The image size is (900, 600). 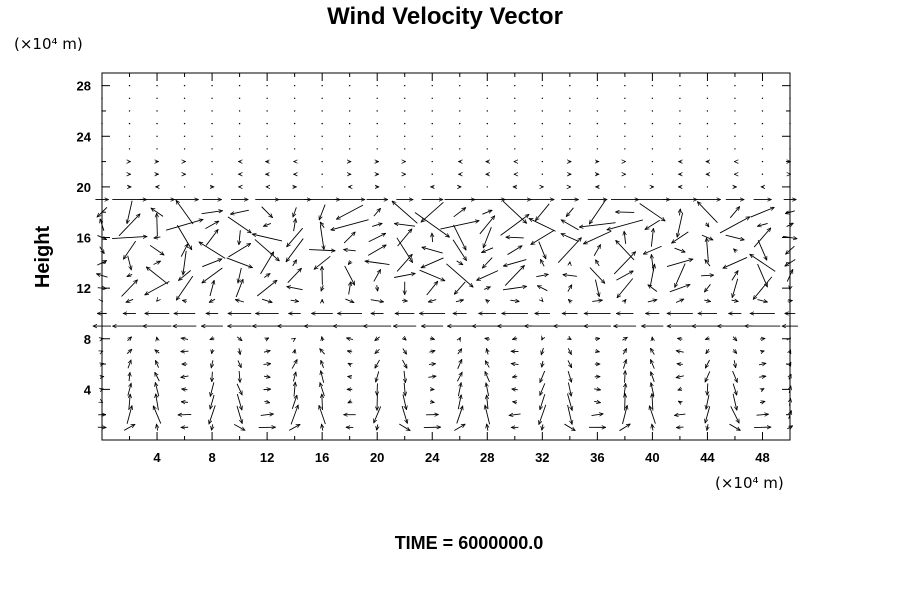 I want to click on x-tick-label: 28, so click(x=487, y=457).